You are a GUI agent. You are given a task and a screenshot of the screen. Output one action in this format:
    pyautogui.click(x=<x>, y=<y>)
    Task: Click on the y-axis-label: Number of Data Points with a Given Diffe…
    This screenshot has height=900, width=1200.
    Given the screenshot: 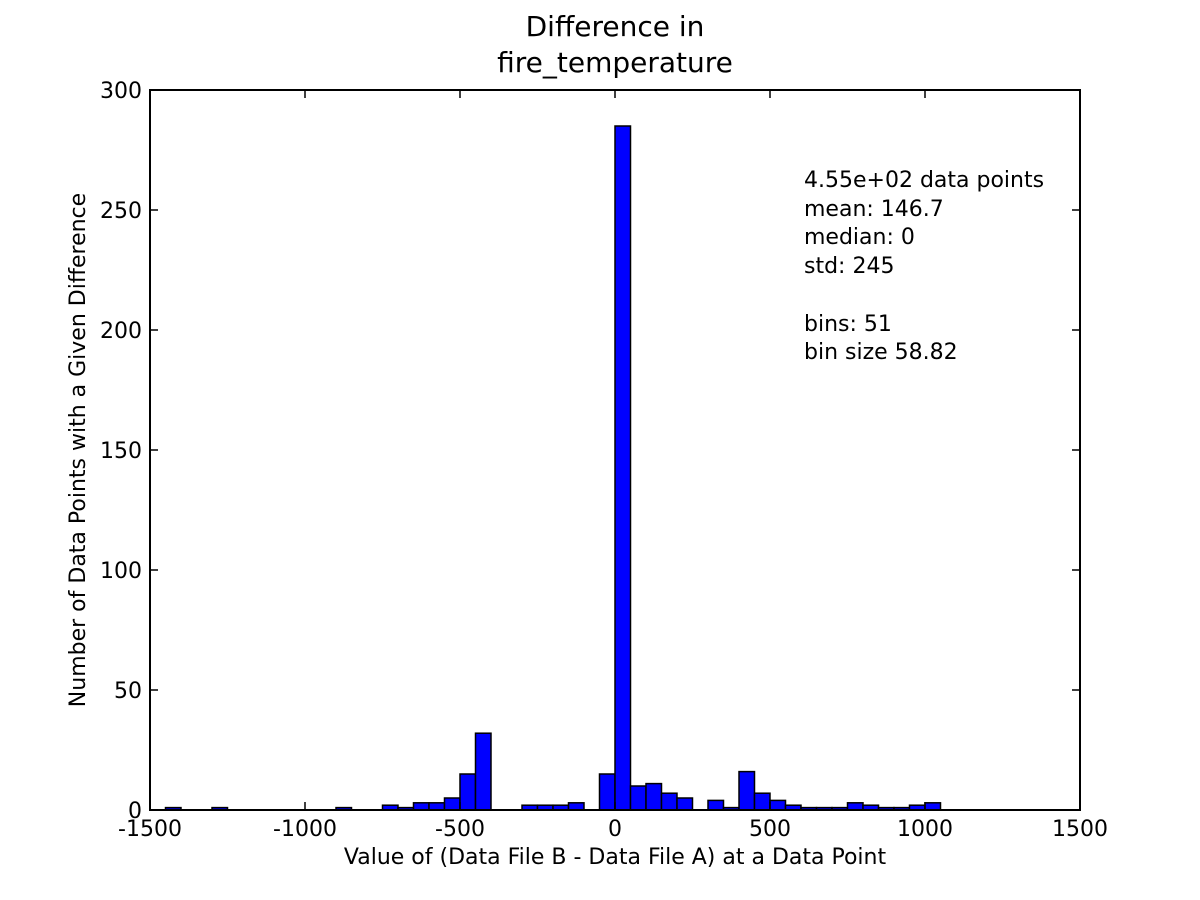 What is the action you would take?
    pyautogui.click(x=78, y=450)
    